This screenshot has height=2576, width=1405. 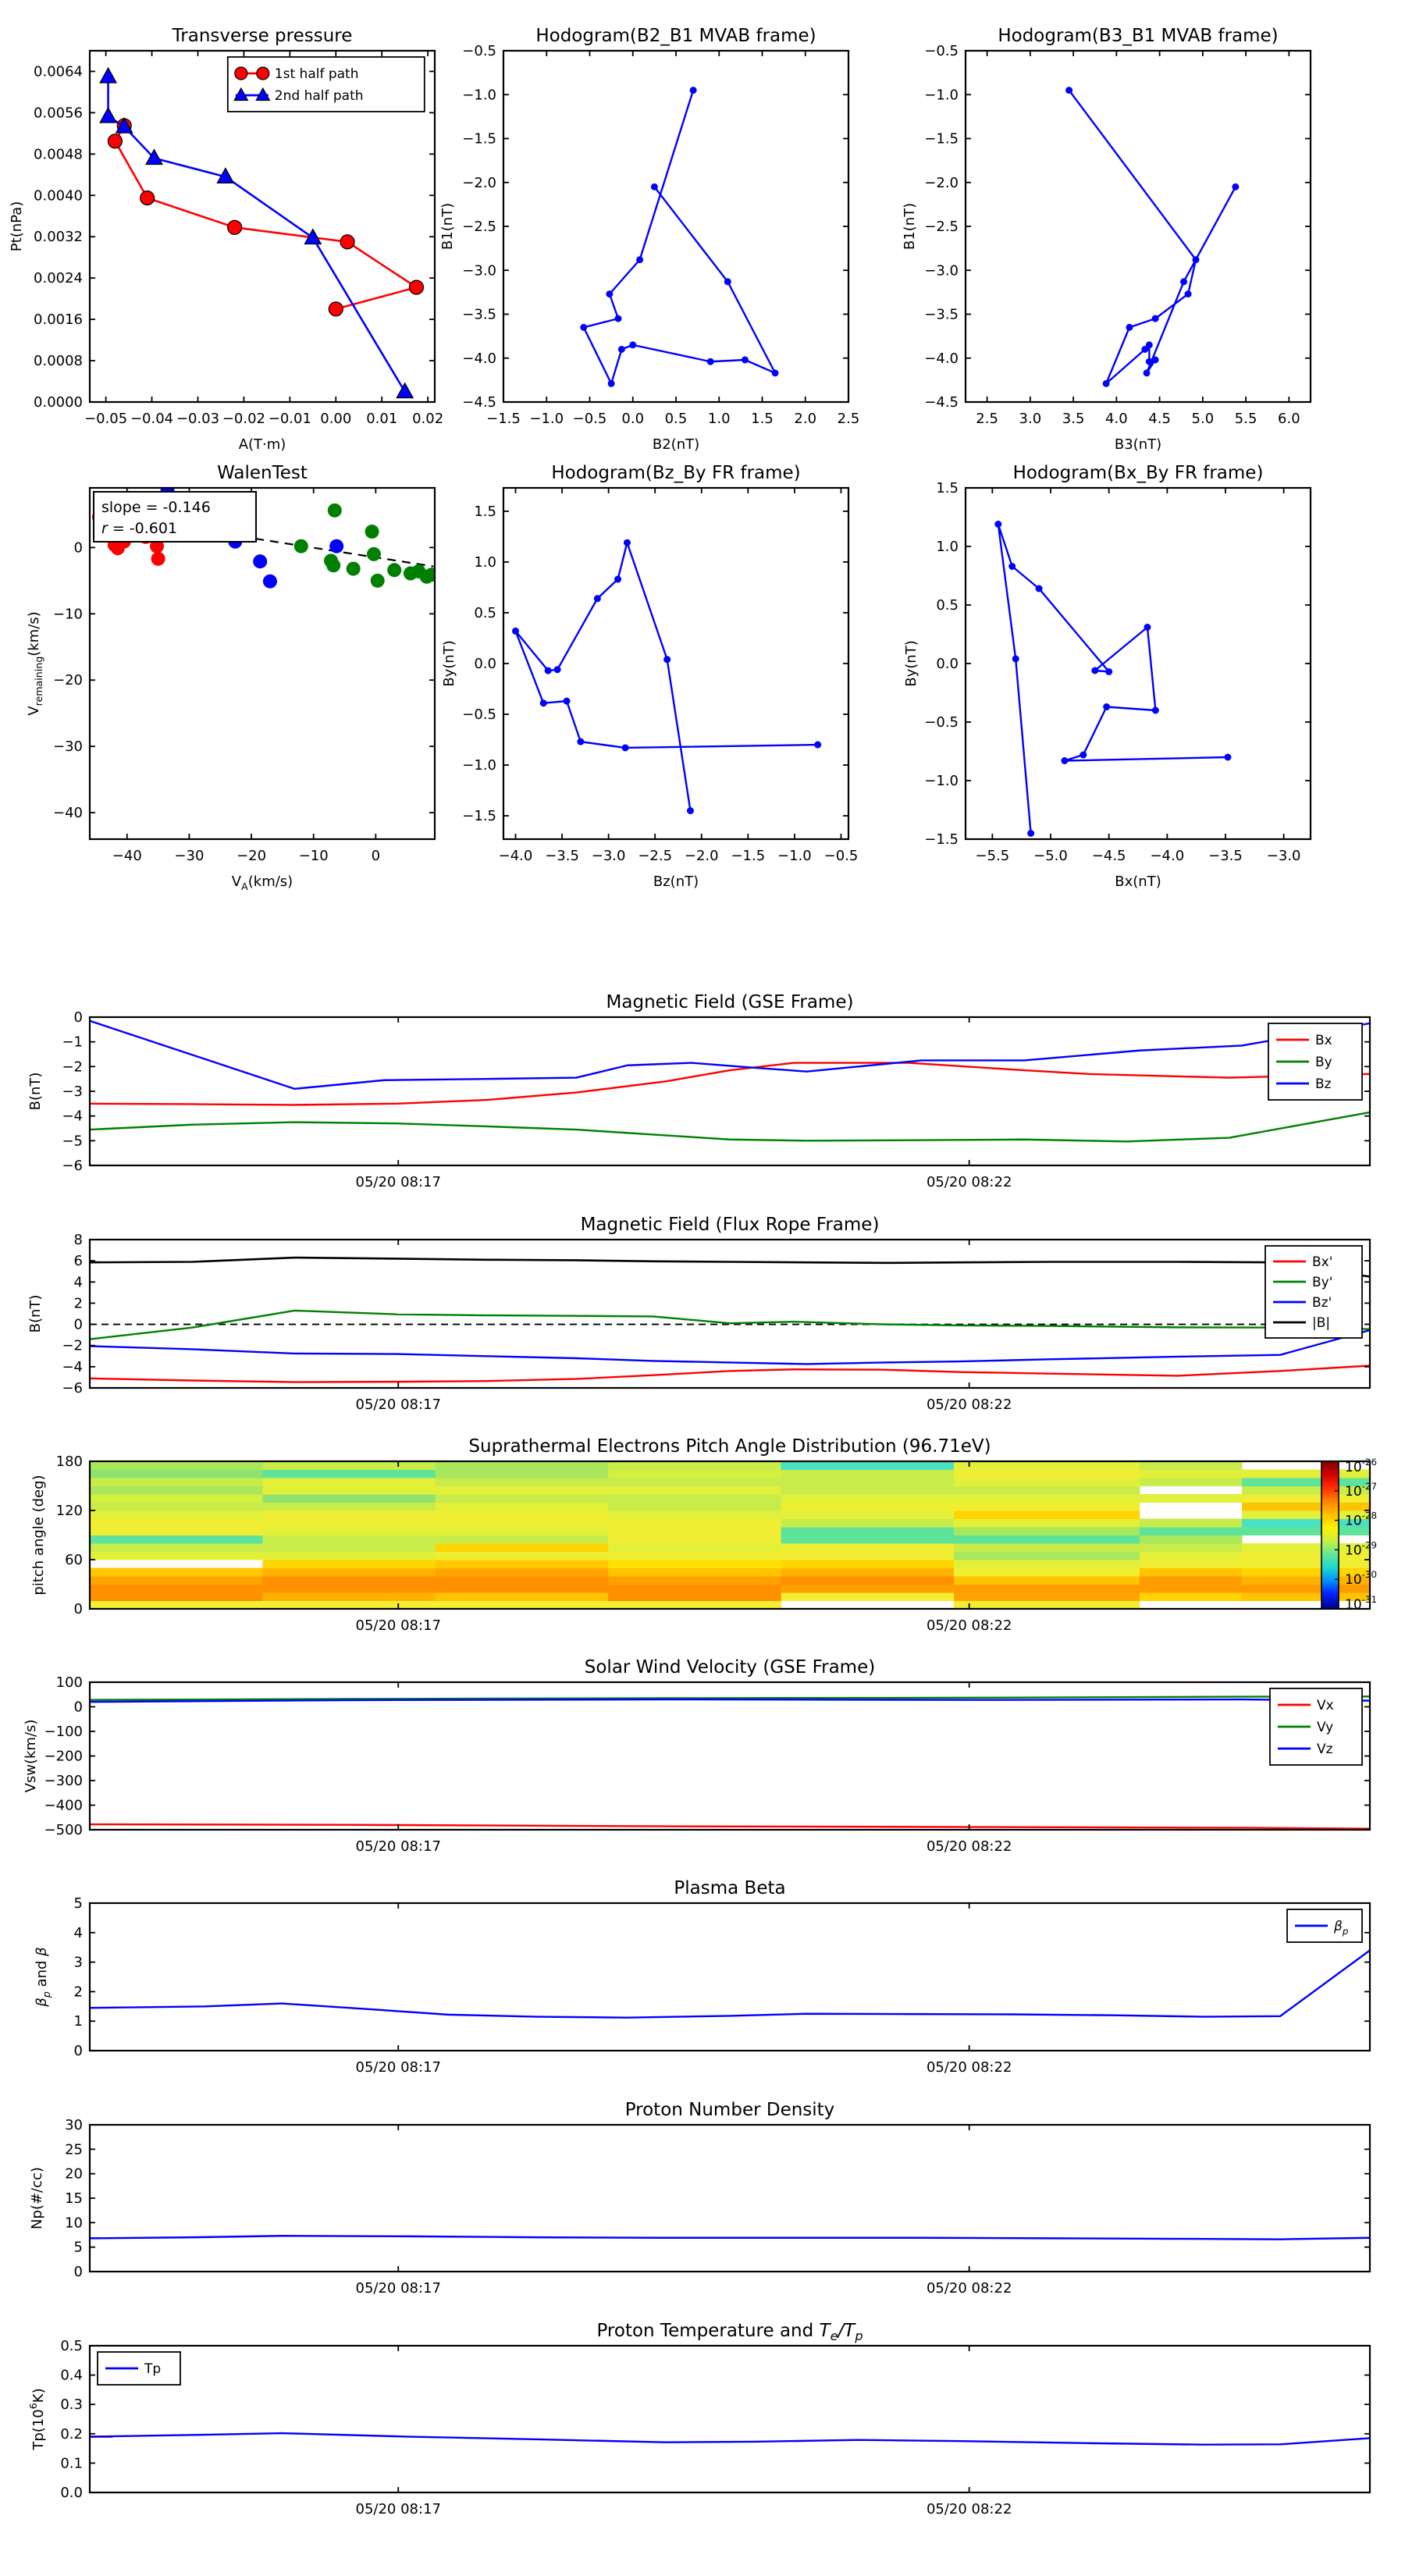 What do you see at coordinates (1361, 1578) in the screenshot?
I see `svg-text: 10-30` at bounding box center [1361, 1578].